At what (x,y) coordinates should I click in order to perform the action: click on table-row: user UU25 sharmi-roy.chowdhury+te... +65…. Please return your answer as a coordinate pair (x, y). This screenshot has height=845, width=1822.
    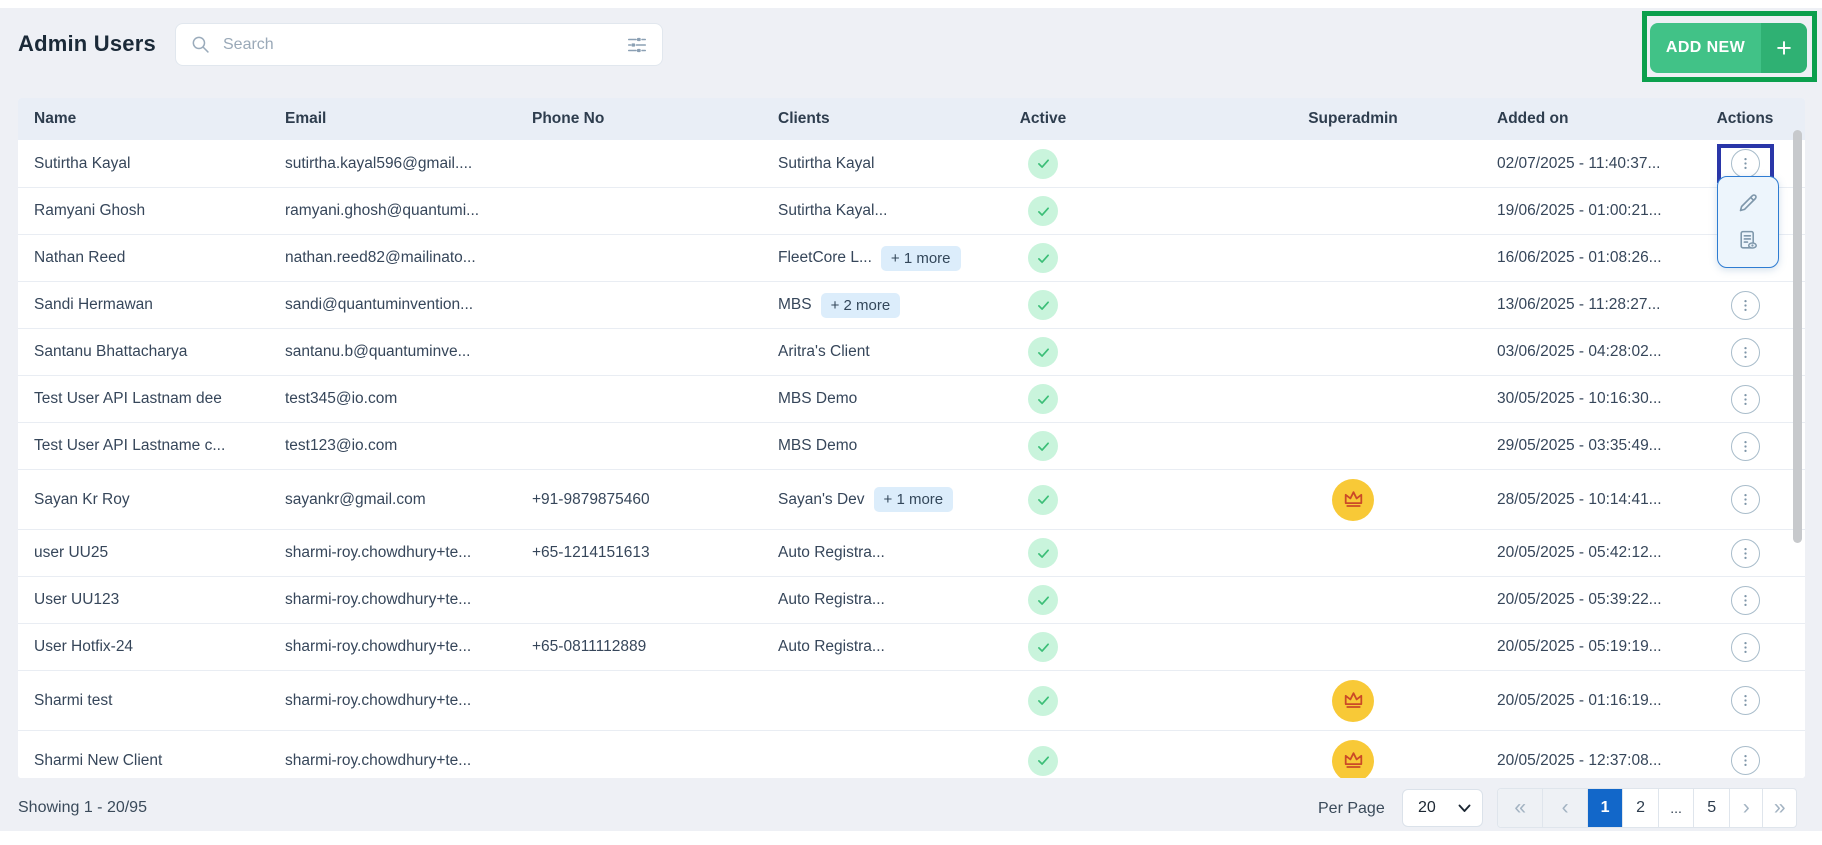
    Looking at the image, I should click on (911, 552).